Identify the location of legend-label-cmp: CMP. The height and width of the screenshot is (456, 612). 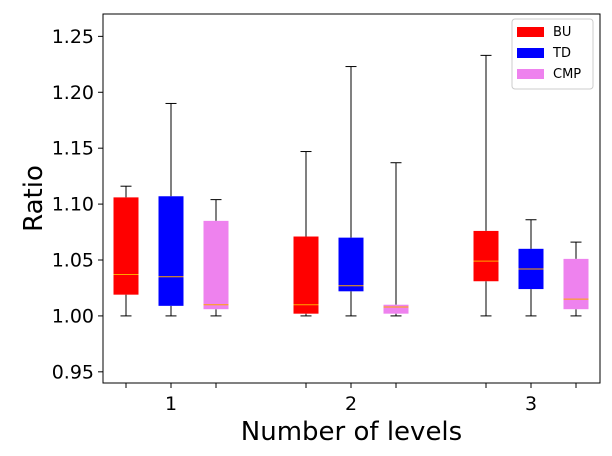
(567, 74).